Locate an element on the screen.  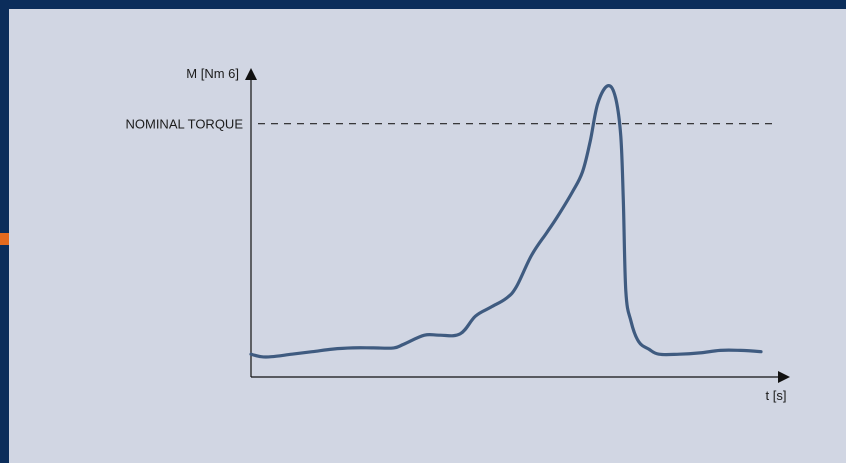
y-axis-label: M [Nm 6] is located at coordinates (212, 73).